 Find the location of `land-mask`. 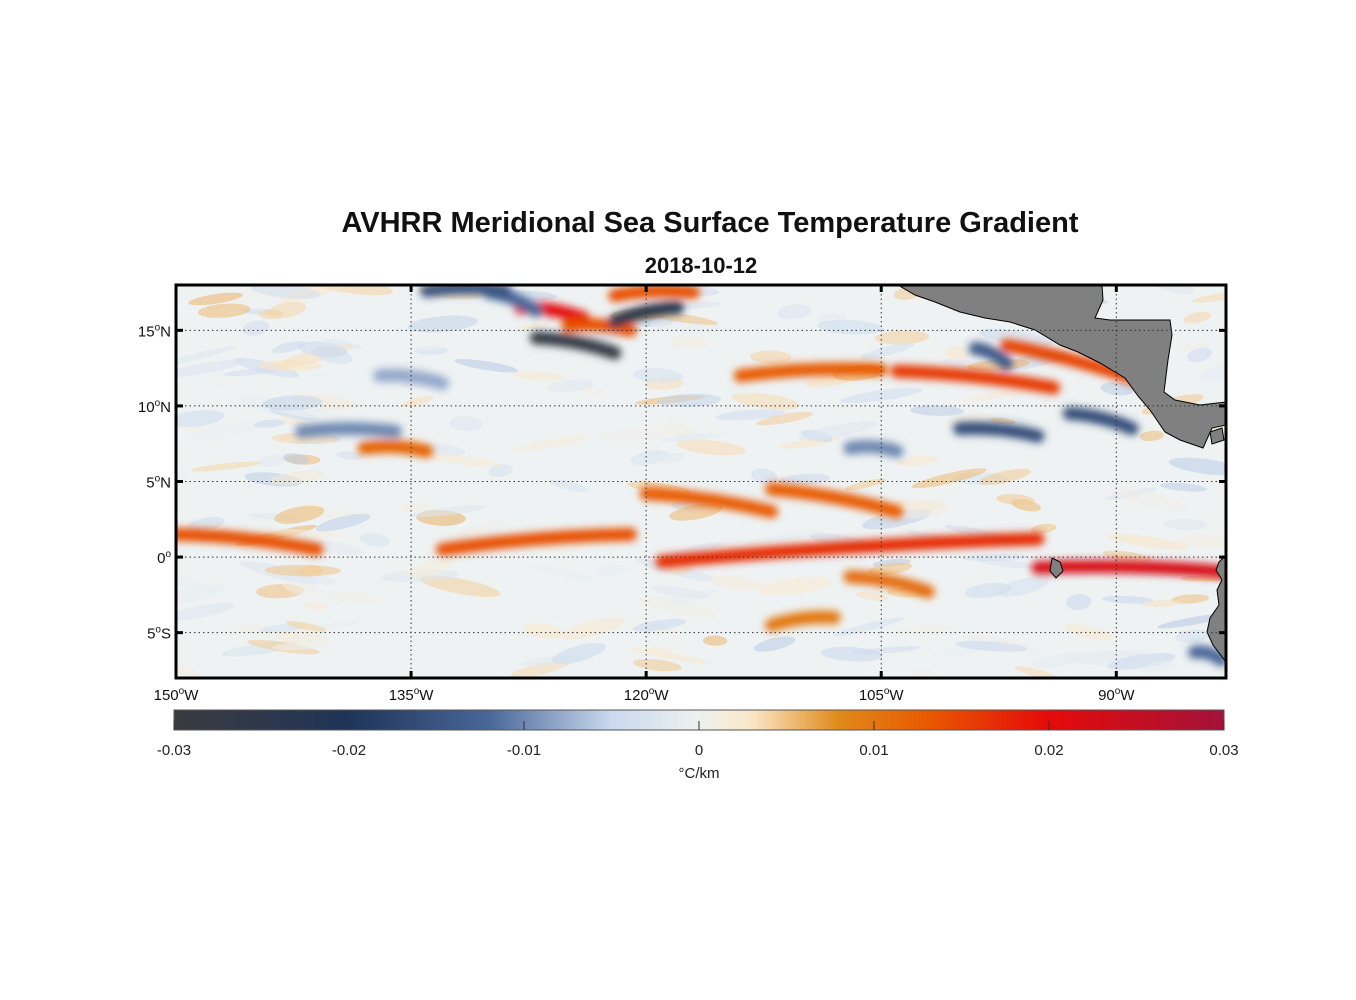

land-mask is located at coordinates (1061, 474).